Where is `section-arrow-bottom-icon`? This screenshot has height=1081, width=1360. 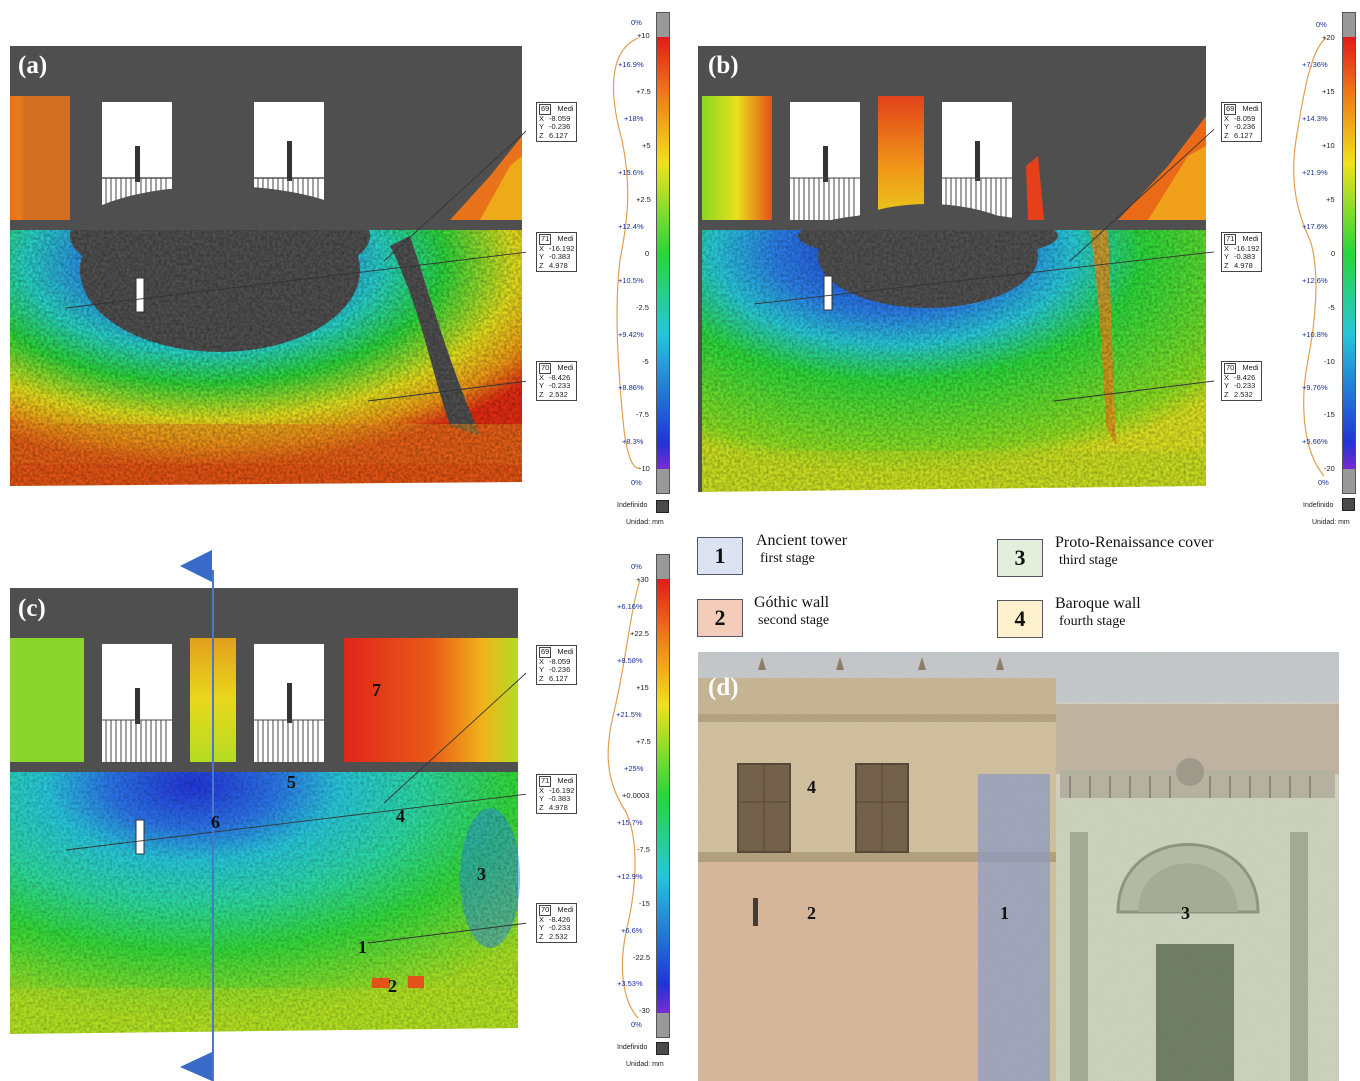 section-arrow-bottom-icon is located at coordinates (196, 1066).